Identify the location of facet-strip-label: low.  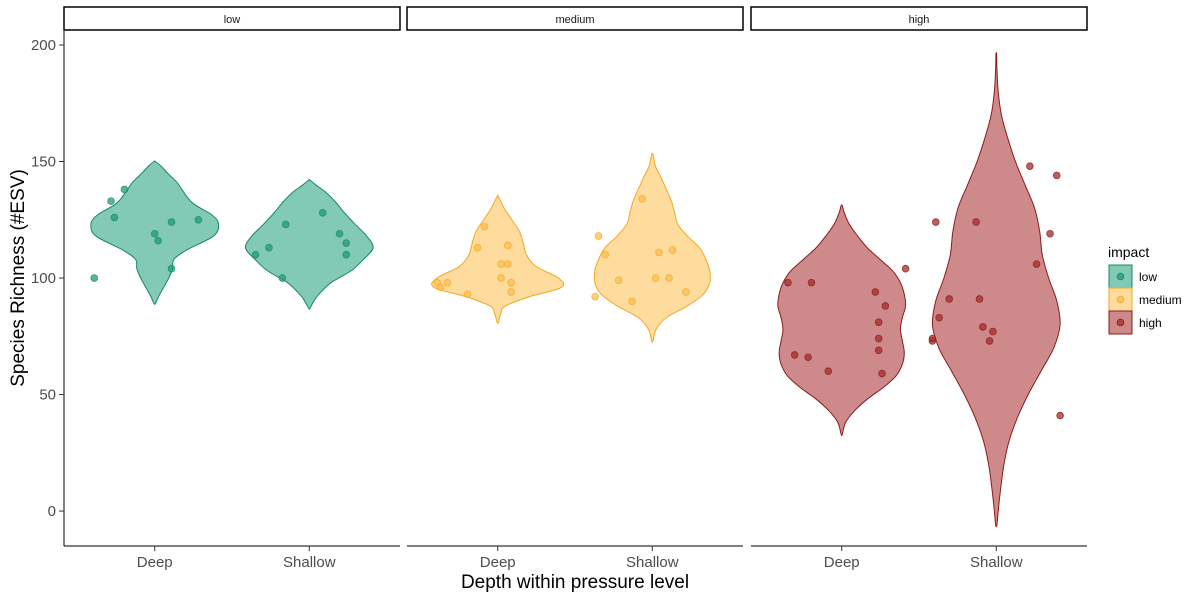
(232, 20).